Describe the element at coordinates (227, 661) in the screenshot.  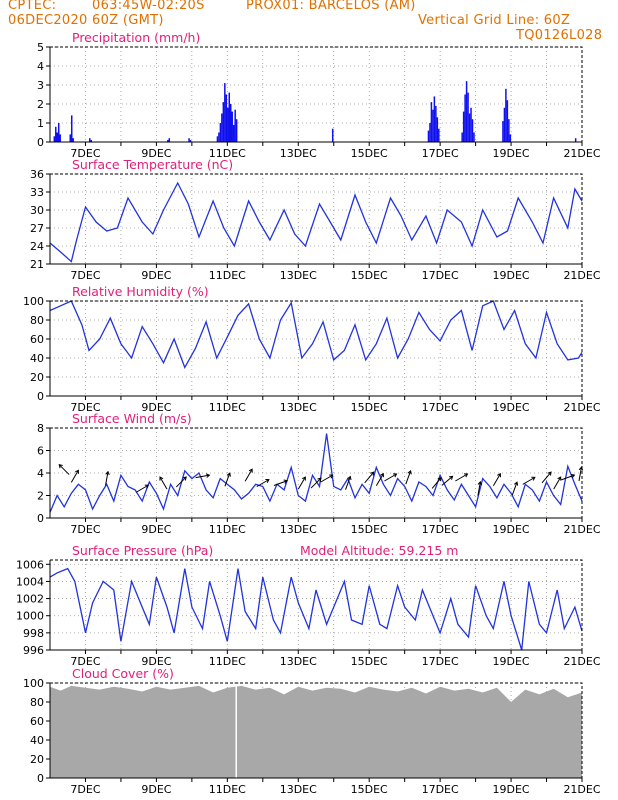
I see `pressure-x-tick-label: 11DEC` at that location.